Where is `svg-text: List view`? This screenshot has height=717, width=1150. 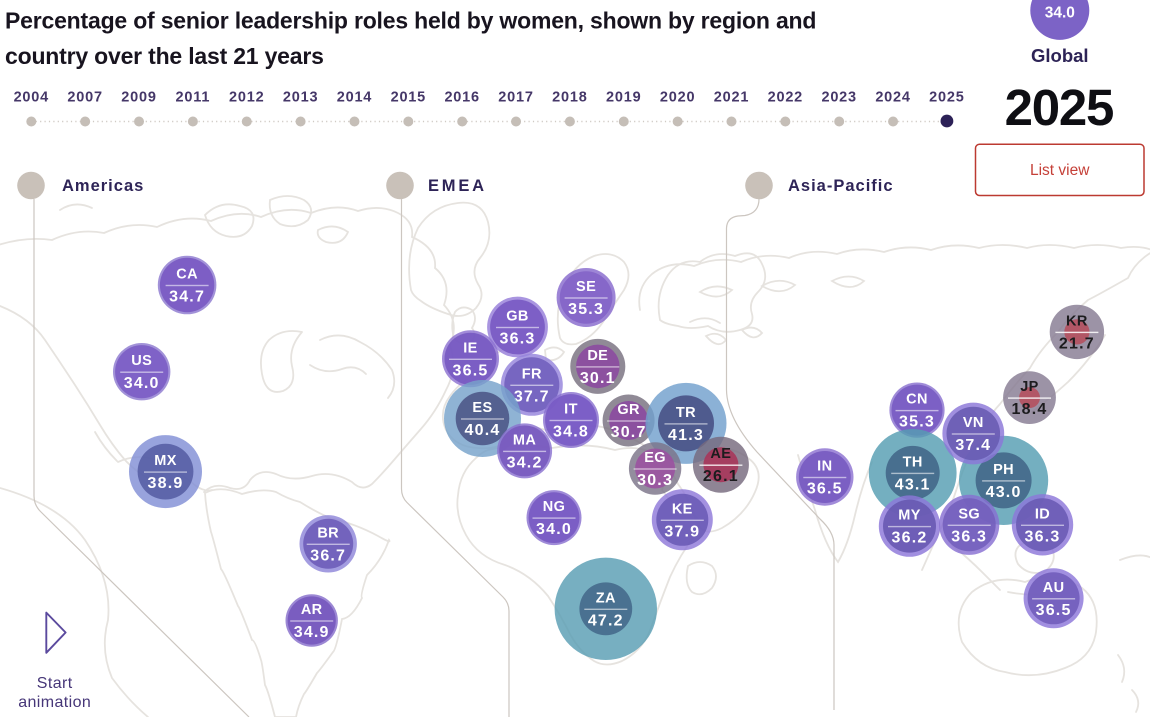
svg-text: List view is located at coordinates (1060, 170).